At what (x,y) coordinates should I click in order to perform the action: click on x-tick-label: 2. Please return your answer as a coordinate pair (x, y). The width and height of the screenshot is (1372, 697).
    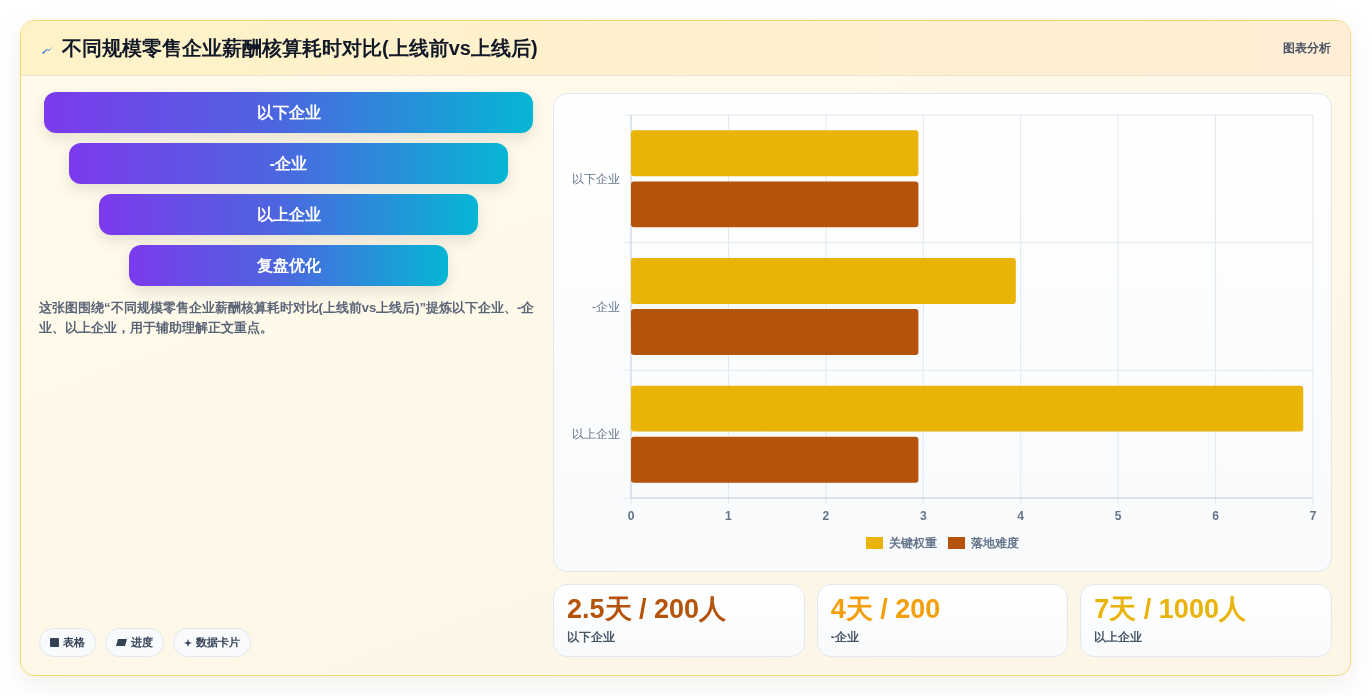
    Looking at the image, I should click on (826, 516).